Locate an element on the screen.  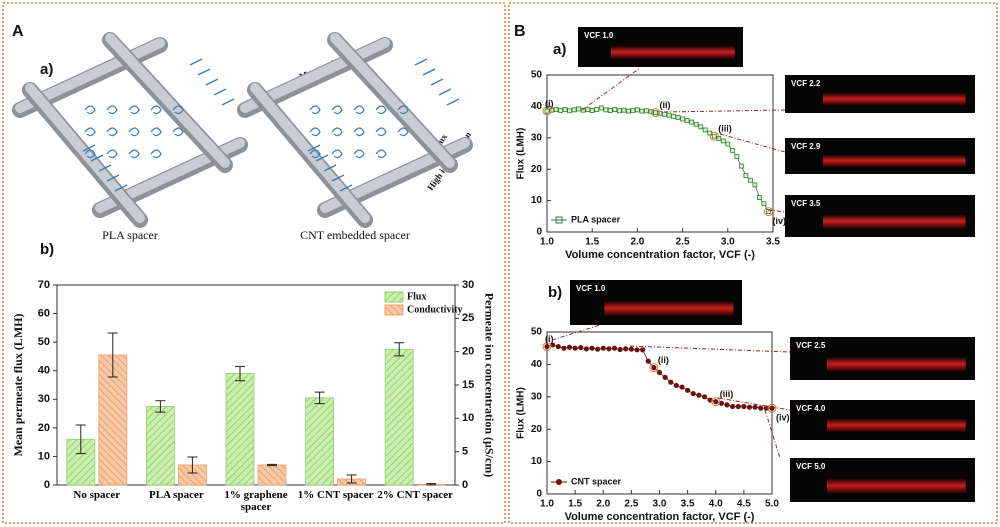
y-tick-label: 70 is located at coordinates (44, 285).